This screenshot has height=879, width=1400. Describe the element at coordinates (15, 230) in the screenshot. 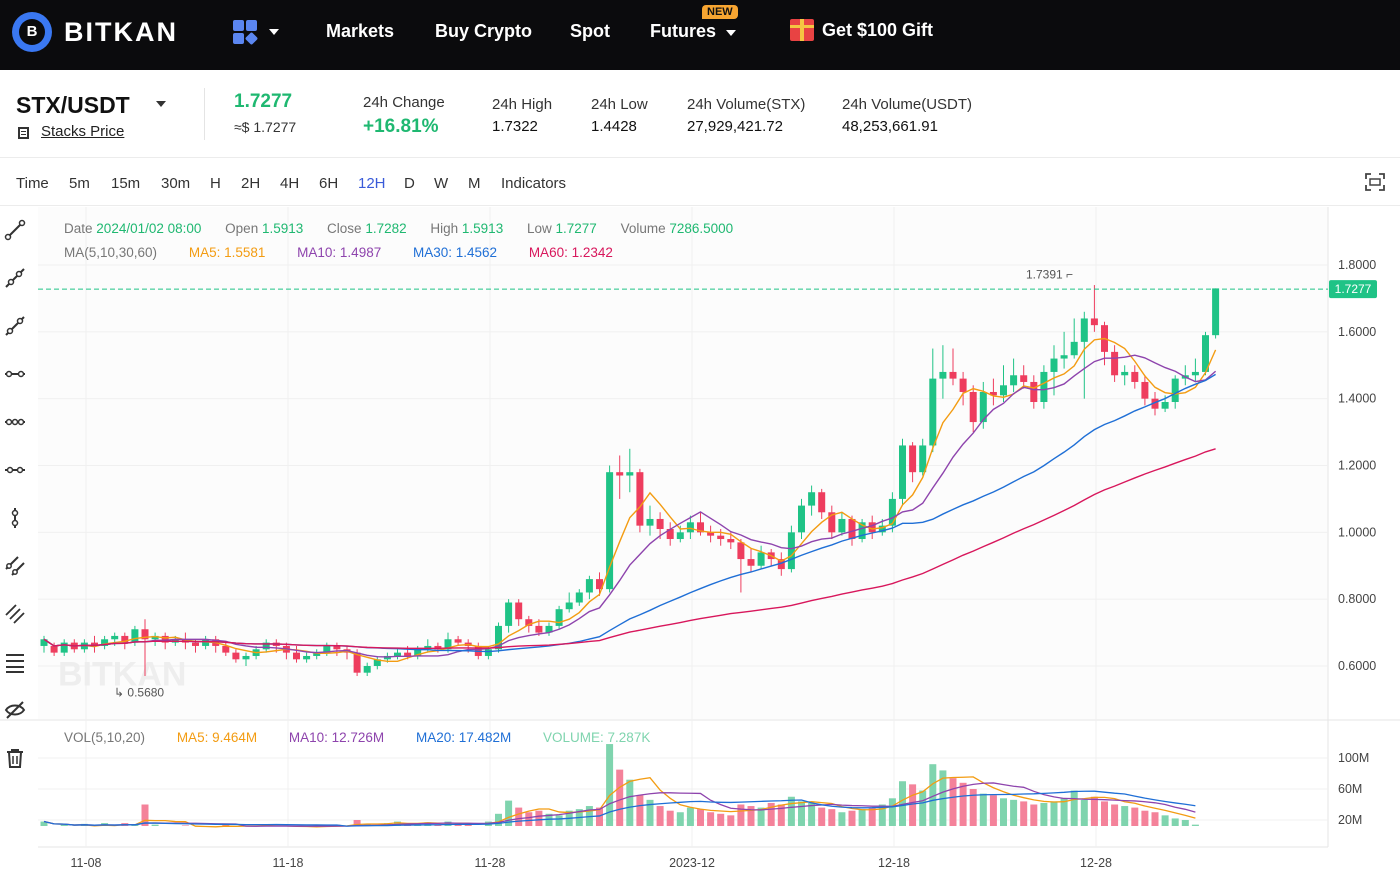

I see `trend-line-icon` at that location.